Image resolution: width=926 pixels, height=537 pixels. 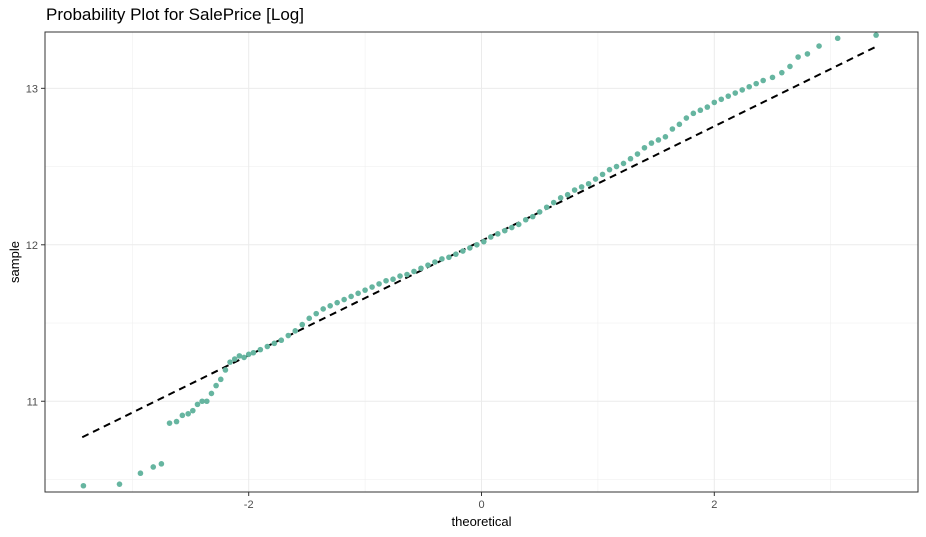 I want to click on x-tick-label: 2, so click(x=714, y=505).